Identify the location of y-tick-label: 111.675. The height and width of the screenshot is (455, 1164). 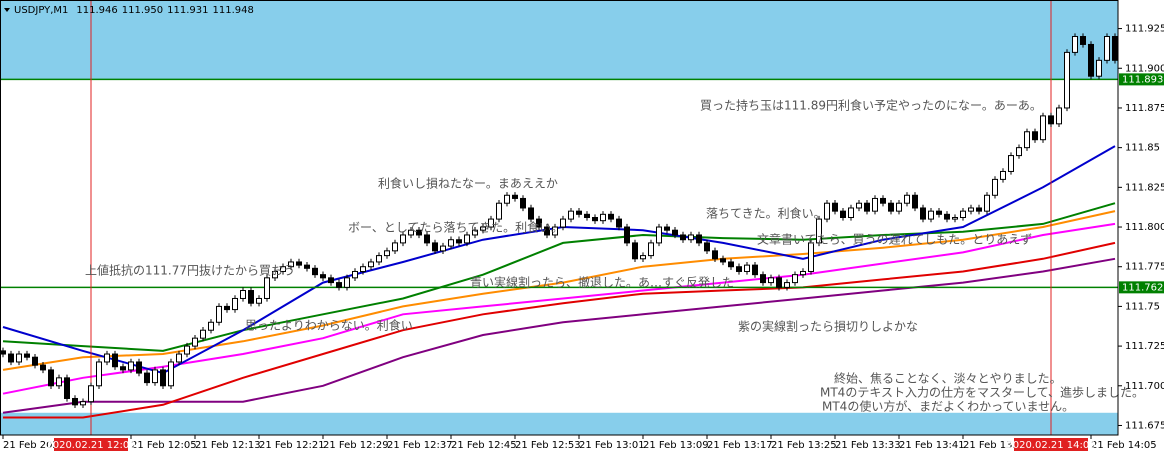
(1144, 425).